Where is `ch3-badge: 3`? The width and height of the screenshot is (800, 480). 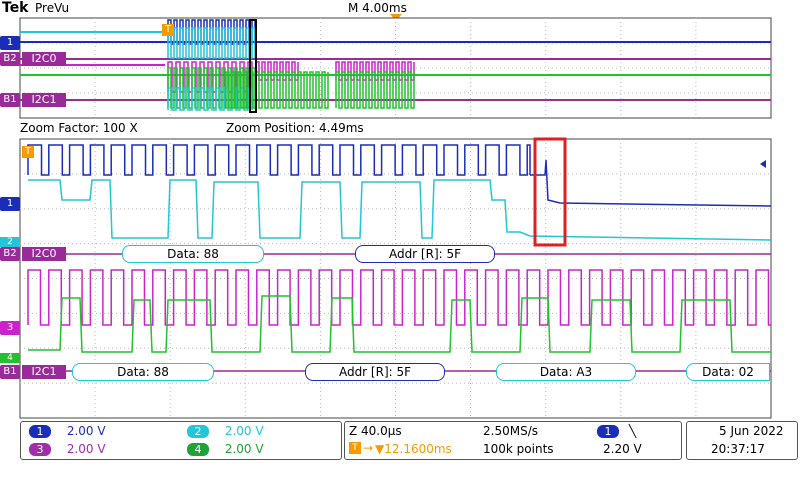
ch3-badge: 3 is located at coordinates (40, 449).